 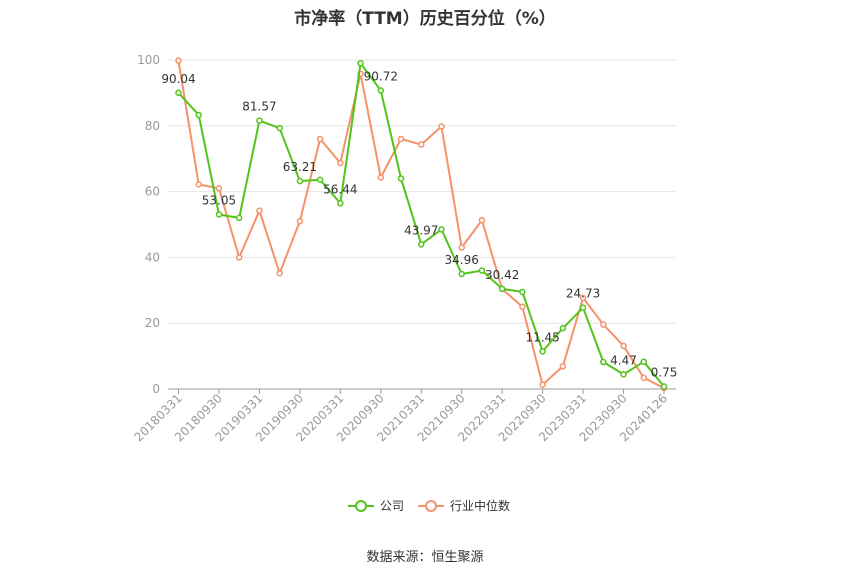 I want to click on legend-label: 公司, so click(x=392, y=506).